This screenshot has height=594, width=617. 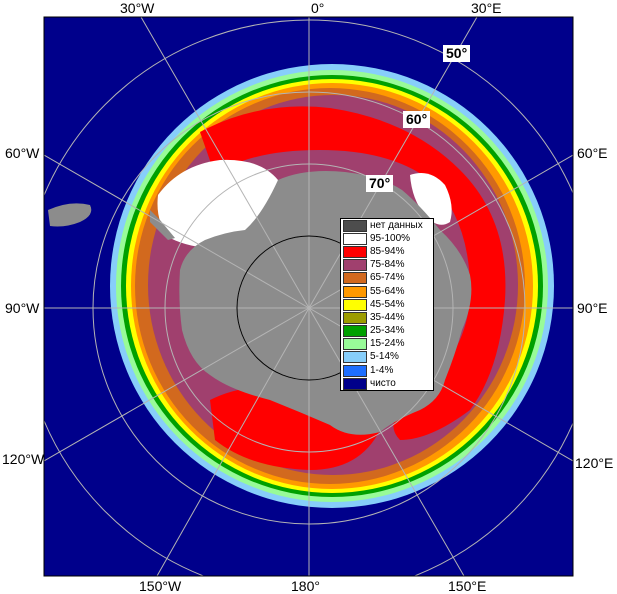 What do you see at coordinates (457, 53) in the screenshot?
I see `lat-label-50: 50°` at bounding box center [457, 53].